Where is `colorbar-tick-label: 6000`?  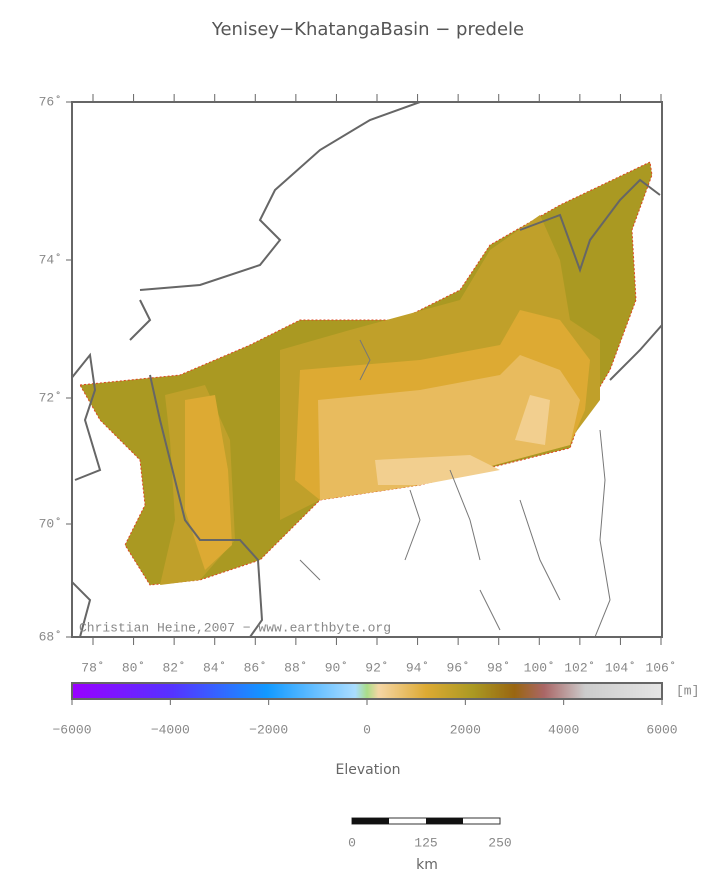
colorbar-tick-label: 6000 is located at coordinates (661, 729).